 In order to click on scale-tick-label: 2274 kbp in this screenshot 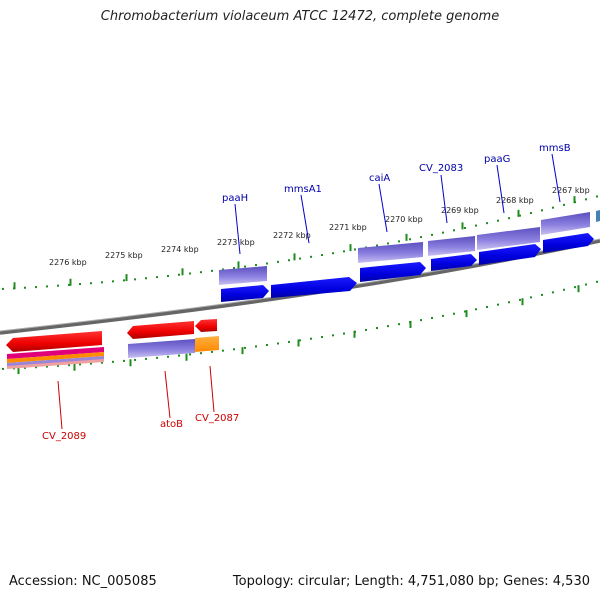, I will do `click(180, 249)`.